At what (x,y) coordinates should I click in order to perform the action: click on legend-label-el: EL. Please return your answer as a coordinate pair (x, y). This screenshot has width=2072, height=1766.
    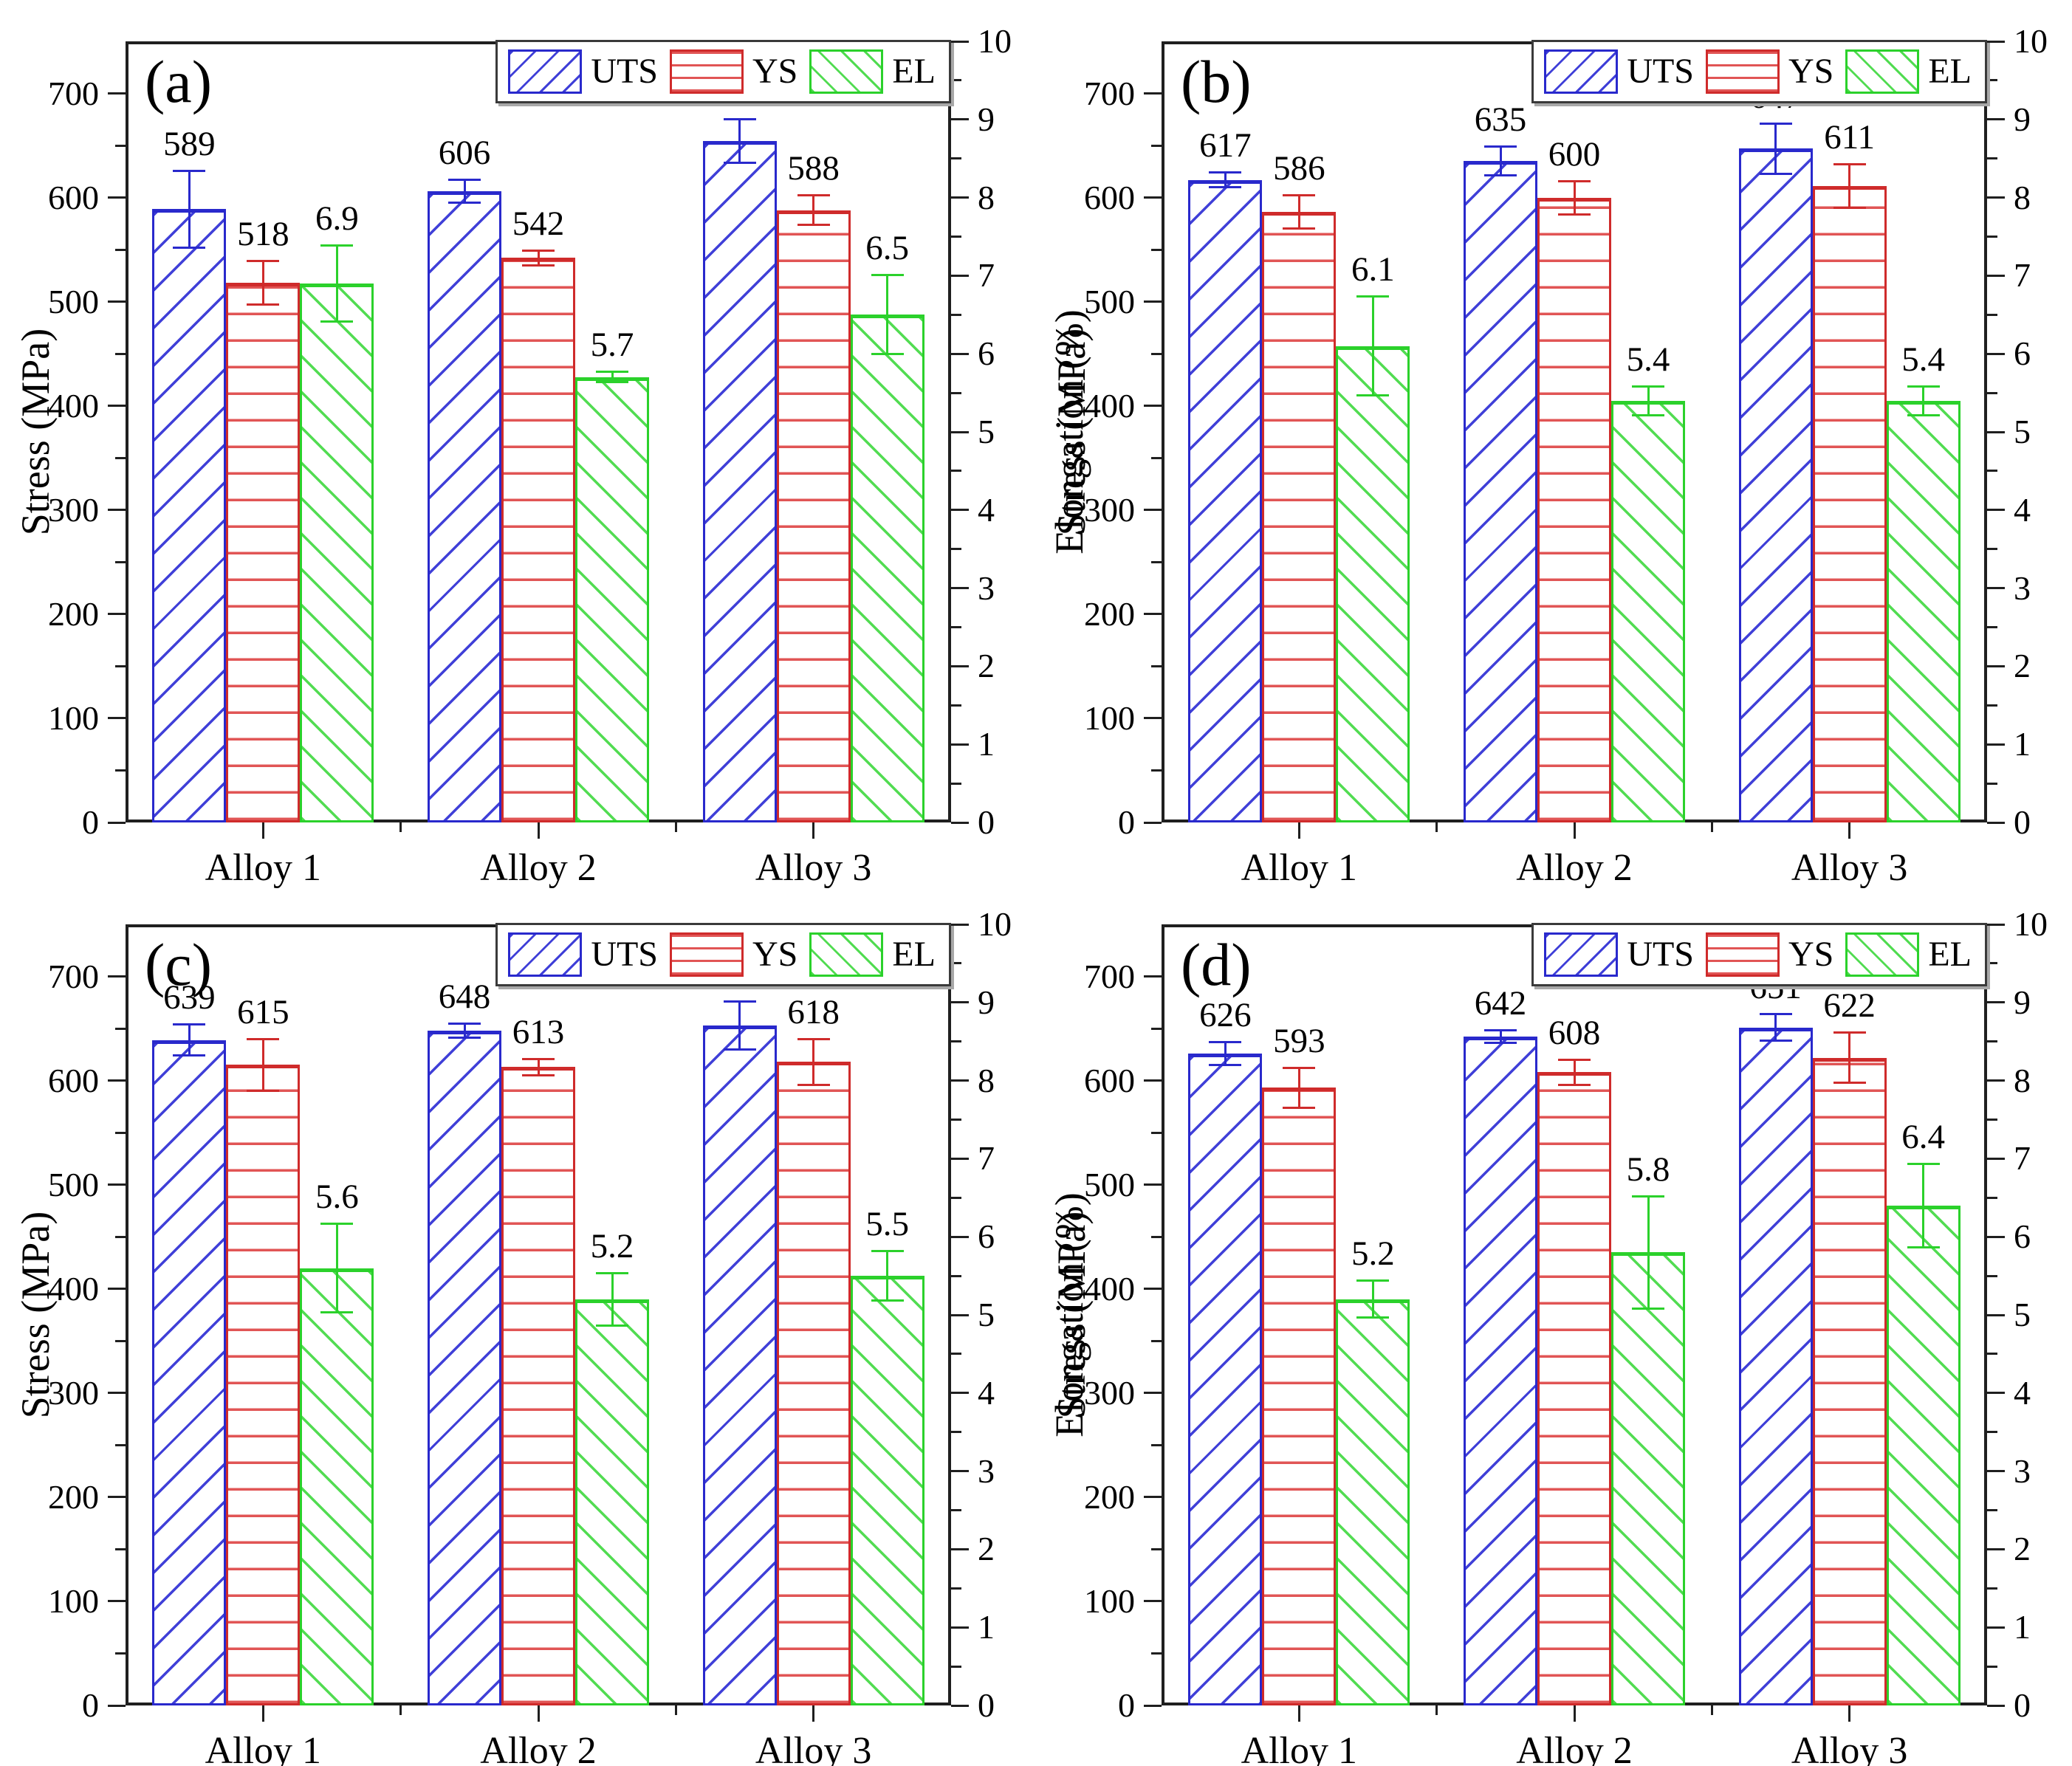
    Looking at the image, I should click on (1950, 954).